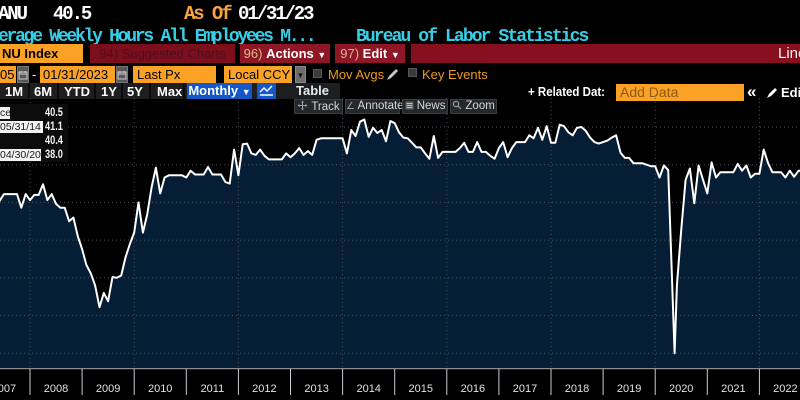 The height and width of the screenshot is (400, 800). Describe the element at coordinates (785, 389) in the screenshot. I see `svg-text: 2022` at that location.